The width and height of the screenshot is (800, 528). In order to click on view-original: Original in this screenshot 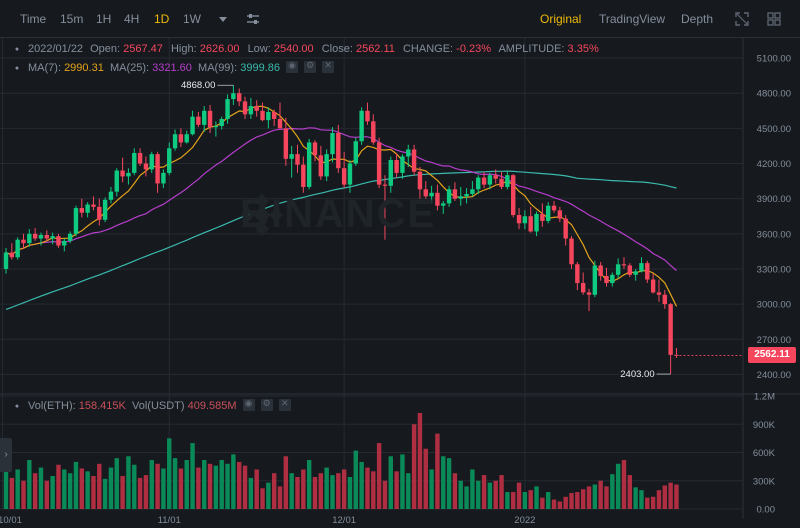, I will do `click(561, 19)`.